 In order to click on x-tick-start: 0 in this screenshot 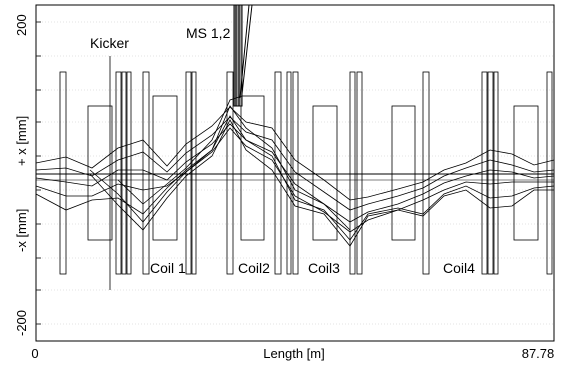, I will do `click(34, 353)`.